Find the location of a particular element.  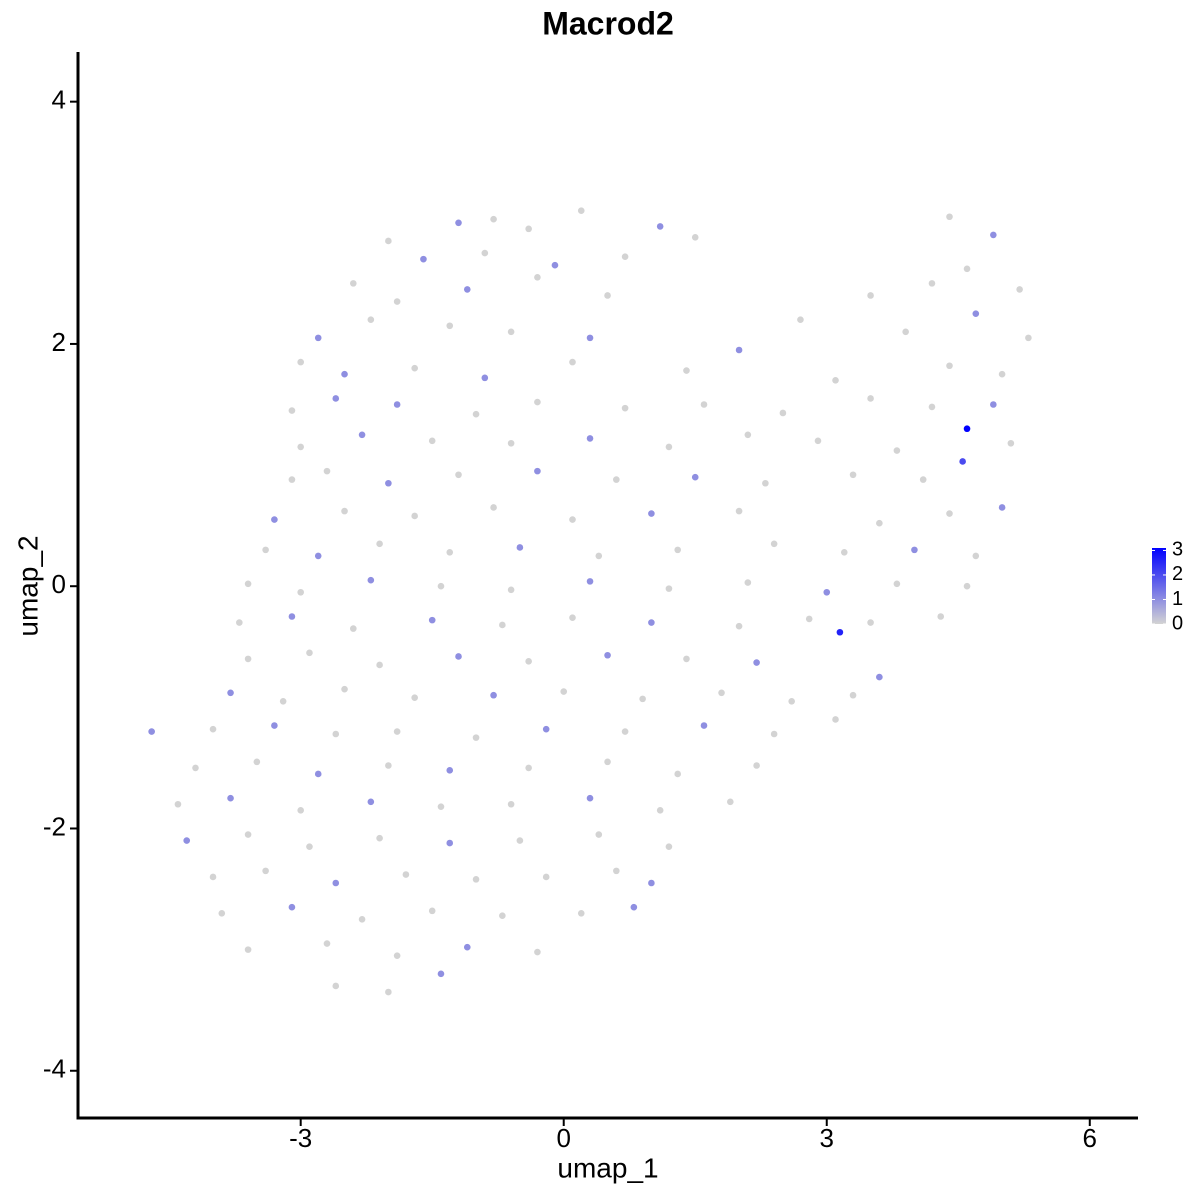

y-tick-label: -4 is located at coordinates (54, 1069).